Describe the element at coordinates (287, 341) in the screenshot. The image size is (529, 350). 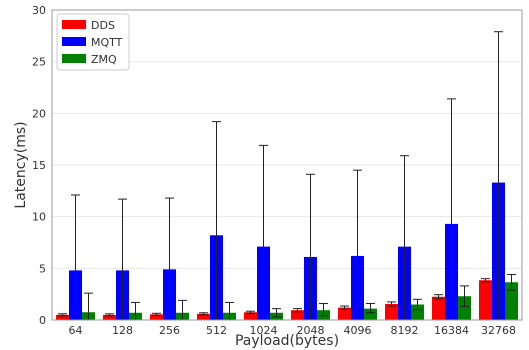
I see `x-axis-title: Payload(bytes)` at that location.